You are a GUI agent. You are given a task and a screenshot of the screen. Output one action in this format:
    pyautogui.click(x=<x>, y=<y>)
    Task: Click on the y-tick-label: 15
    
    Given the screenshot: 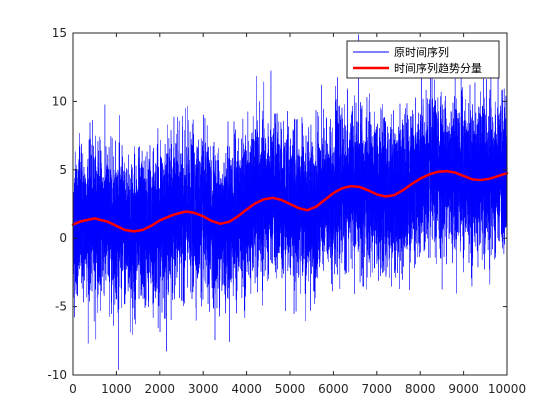 What is the action you would take?
    pyautogui.click(x=59, y=33)
    